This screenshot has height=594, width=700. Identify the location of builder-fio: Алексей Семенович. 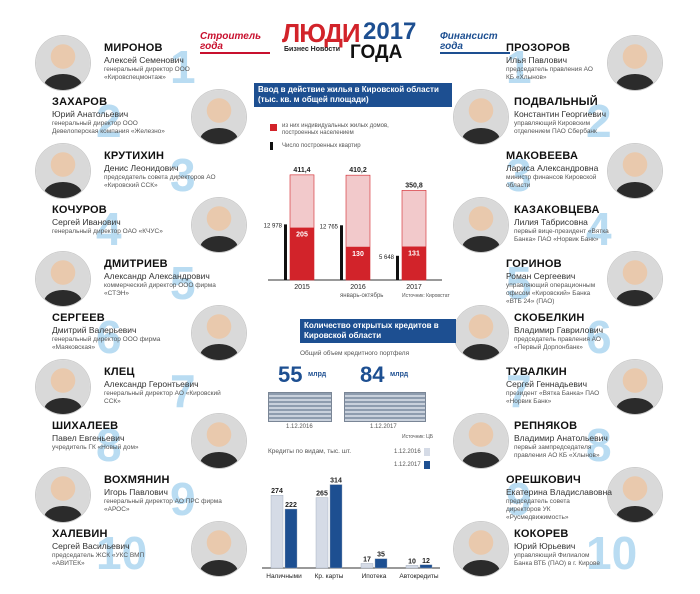
(144, 60).